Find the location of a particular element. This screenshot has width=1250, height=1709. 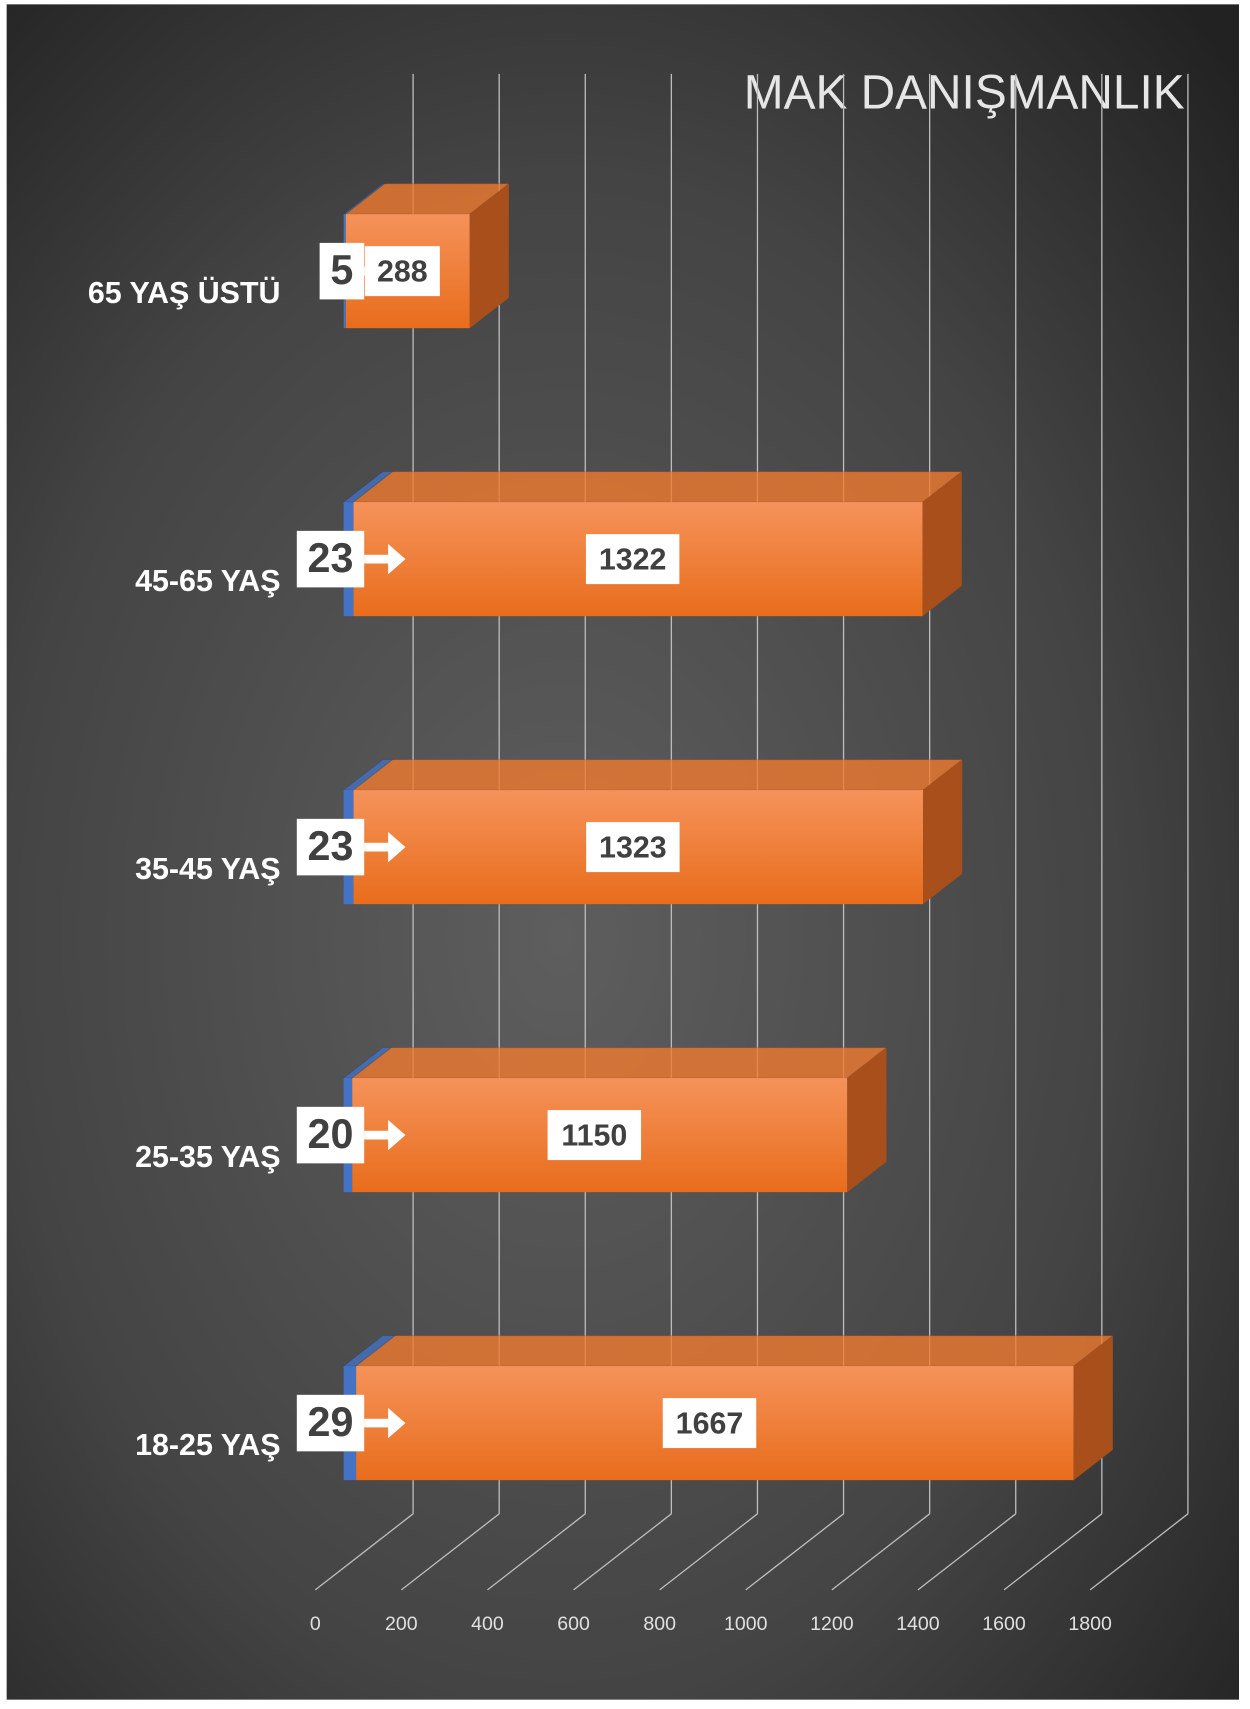

value-label: 5 is located at coordinates (341, 270).